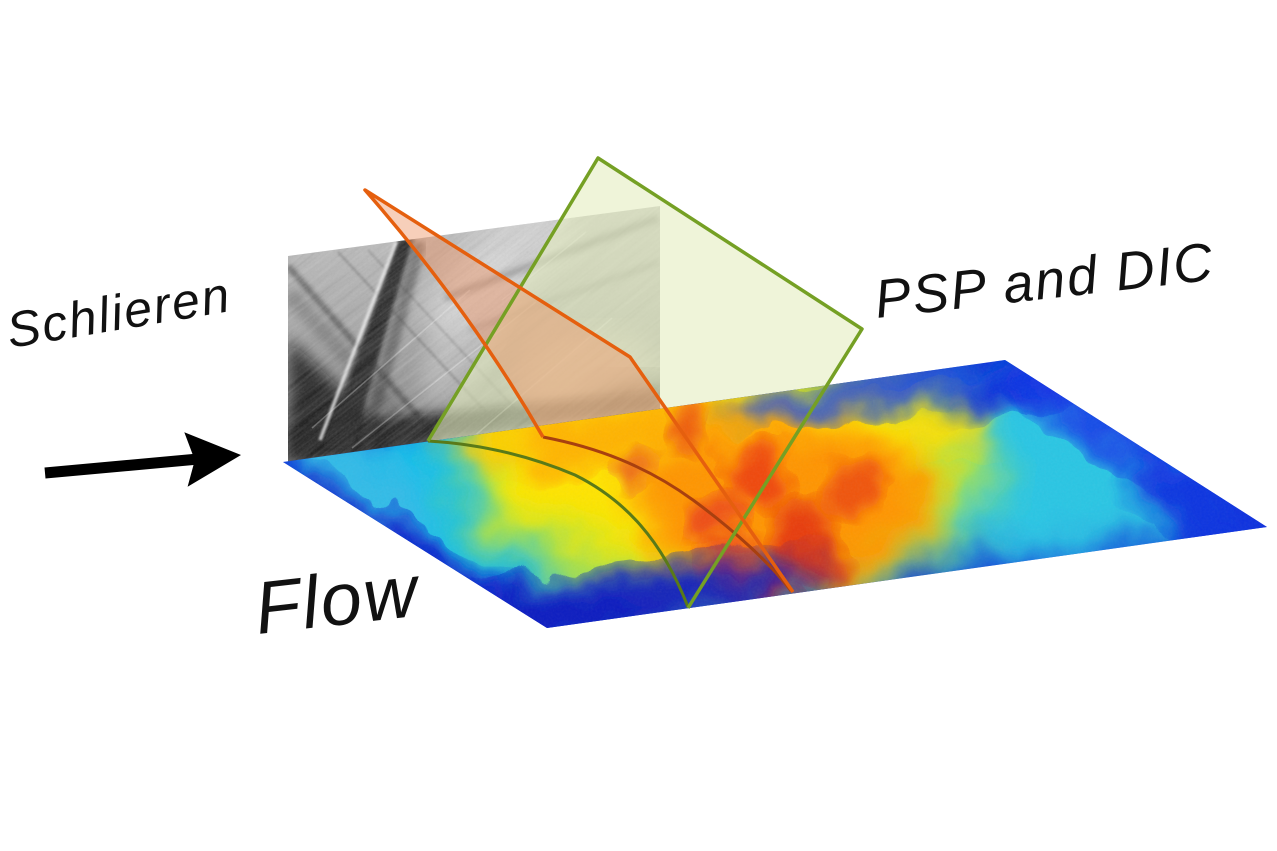 The height and width of the screenshot is (851, 1277). I want to click on flow-arrow-icon, so click(142, 459).